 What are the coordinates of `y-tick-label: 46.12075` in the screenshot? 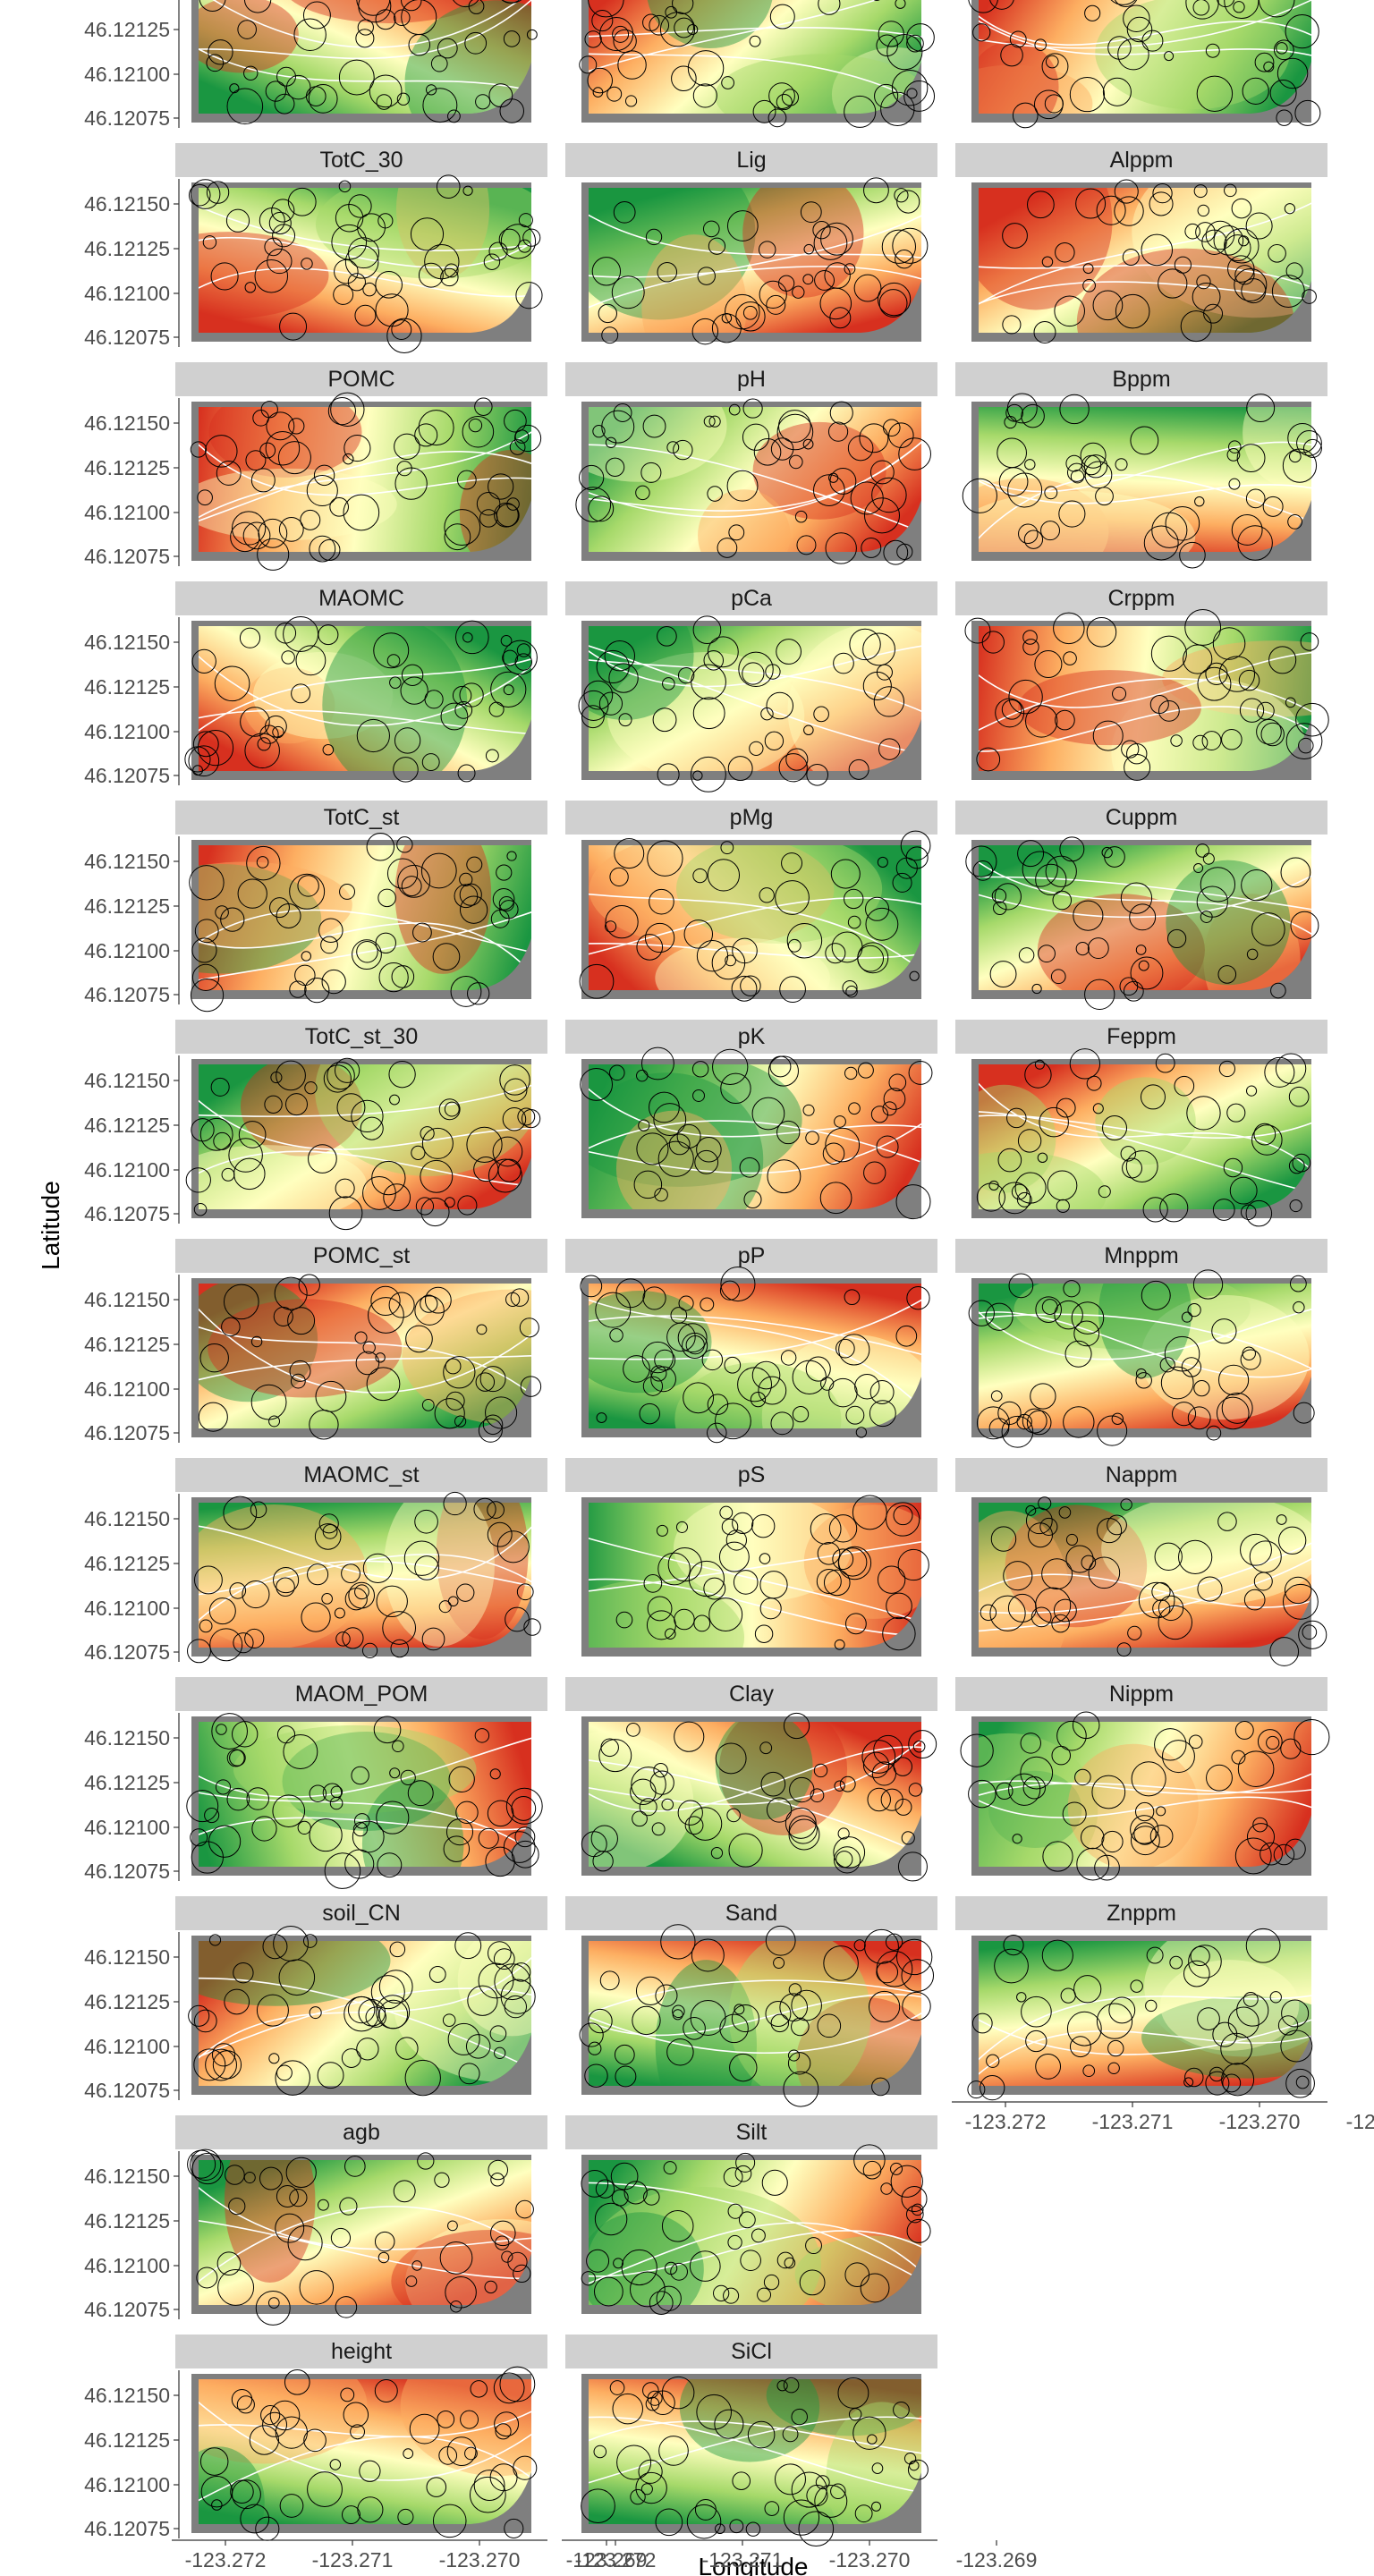 It's located at (127, 2090).